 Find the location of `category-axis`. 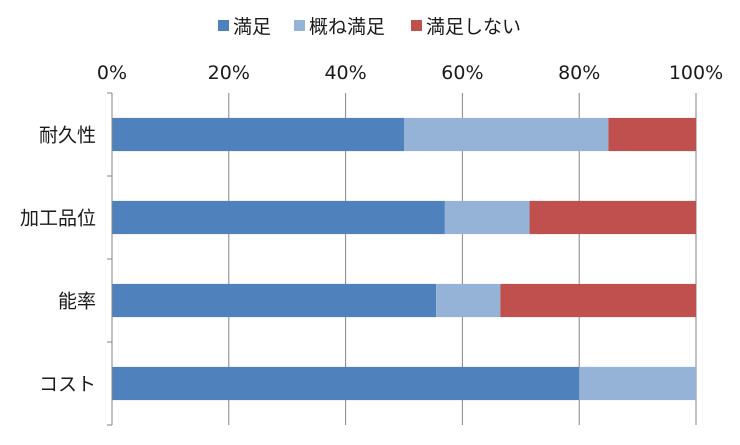

category-axis is located at coordinates (110, 259).